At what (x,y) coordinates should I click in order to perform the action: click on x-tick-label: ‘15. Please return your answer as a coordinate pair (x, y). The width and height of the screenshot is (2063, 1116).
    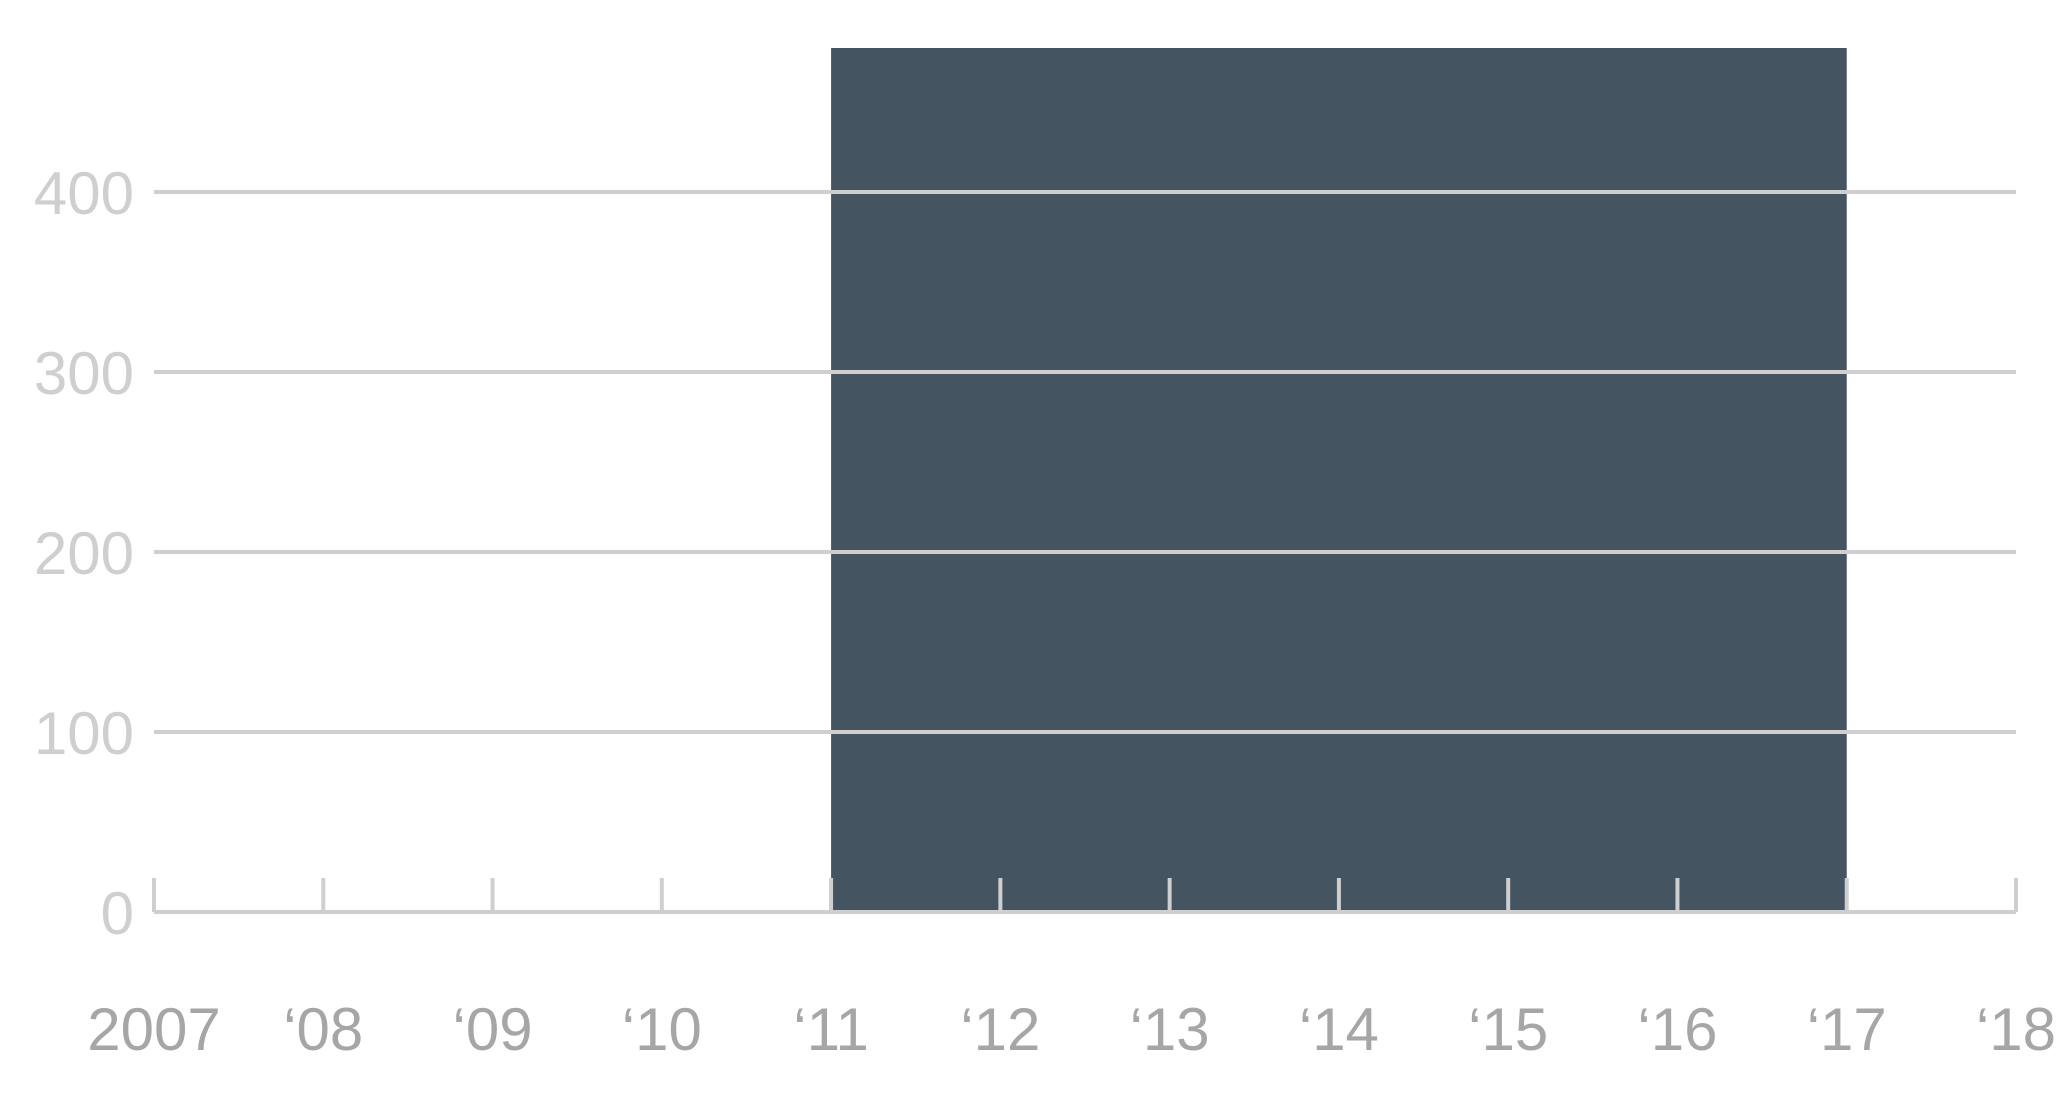
    Looking at the image, I should click on (1508, 1029).